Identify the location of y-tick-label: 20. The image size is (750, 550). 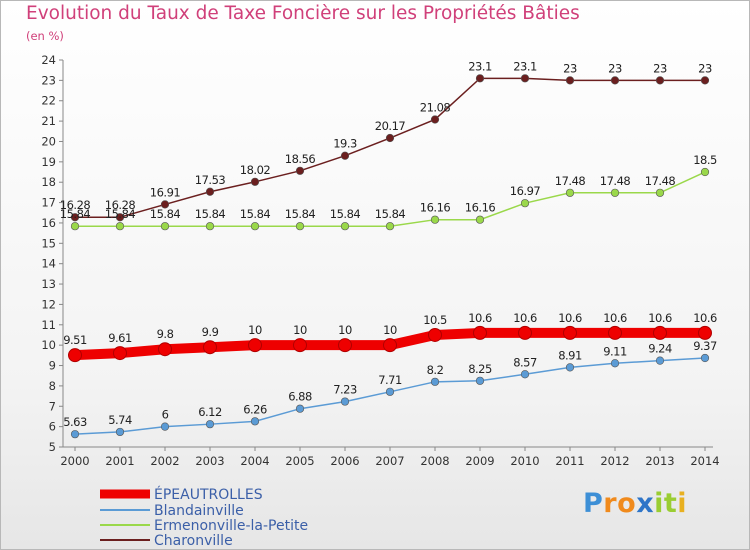
(48, 141).